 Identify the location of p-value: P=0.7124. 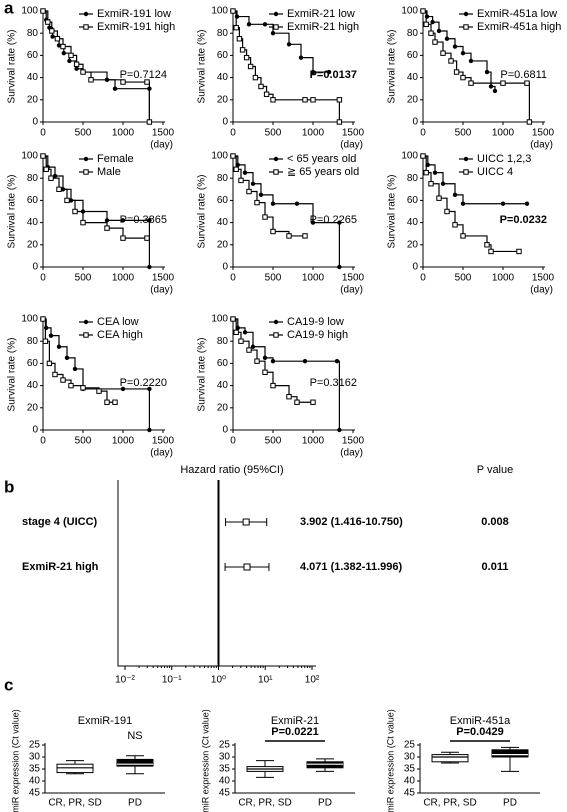
(143, 75).